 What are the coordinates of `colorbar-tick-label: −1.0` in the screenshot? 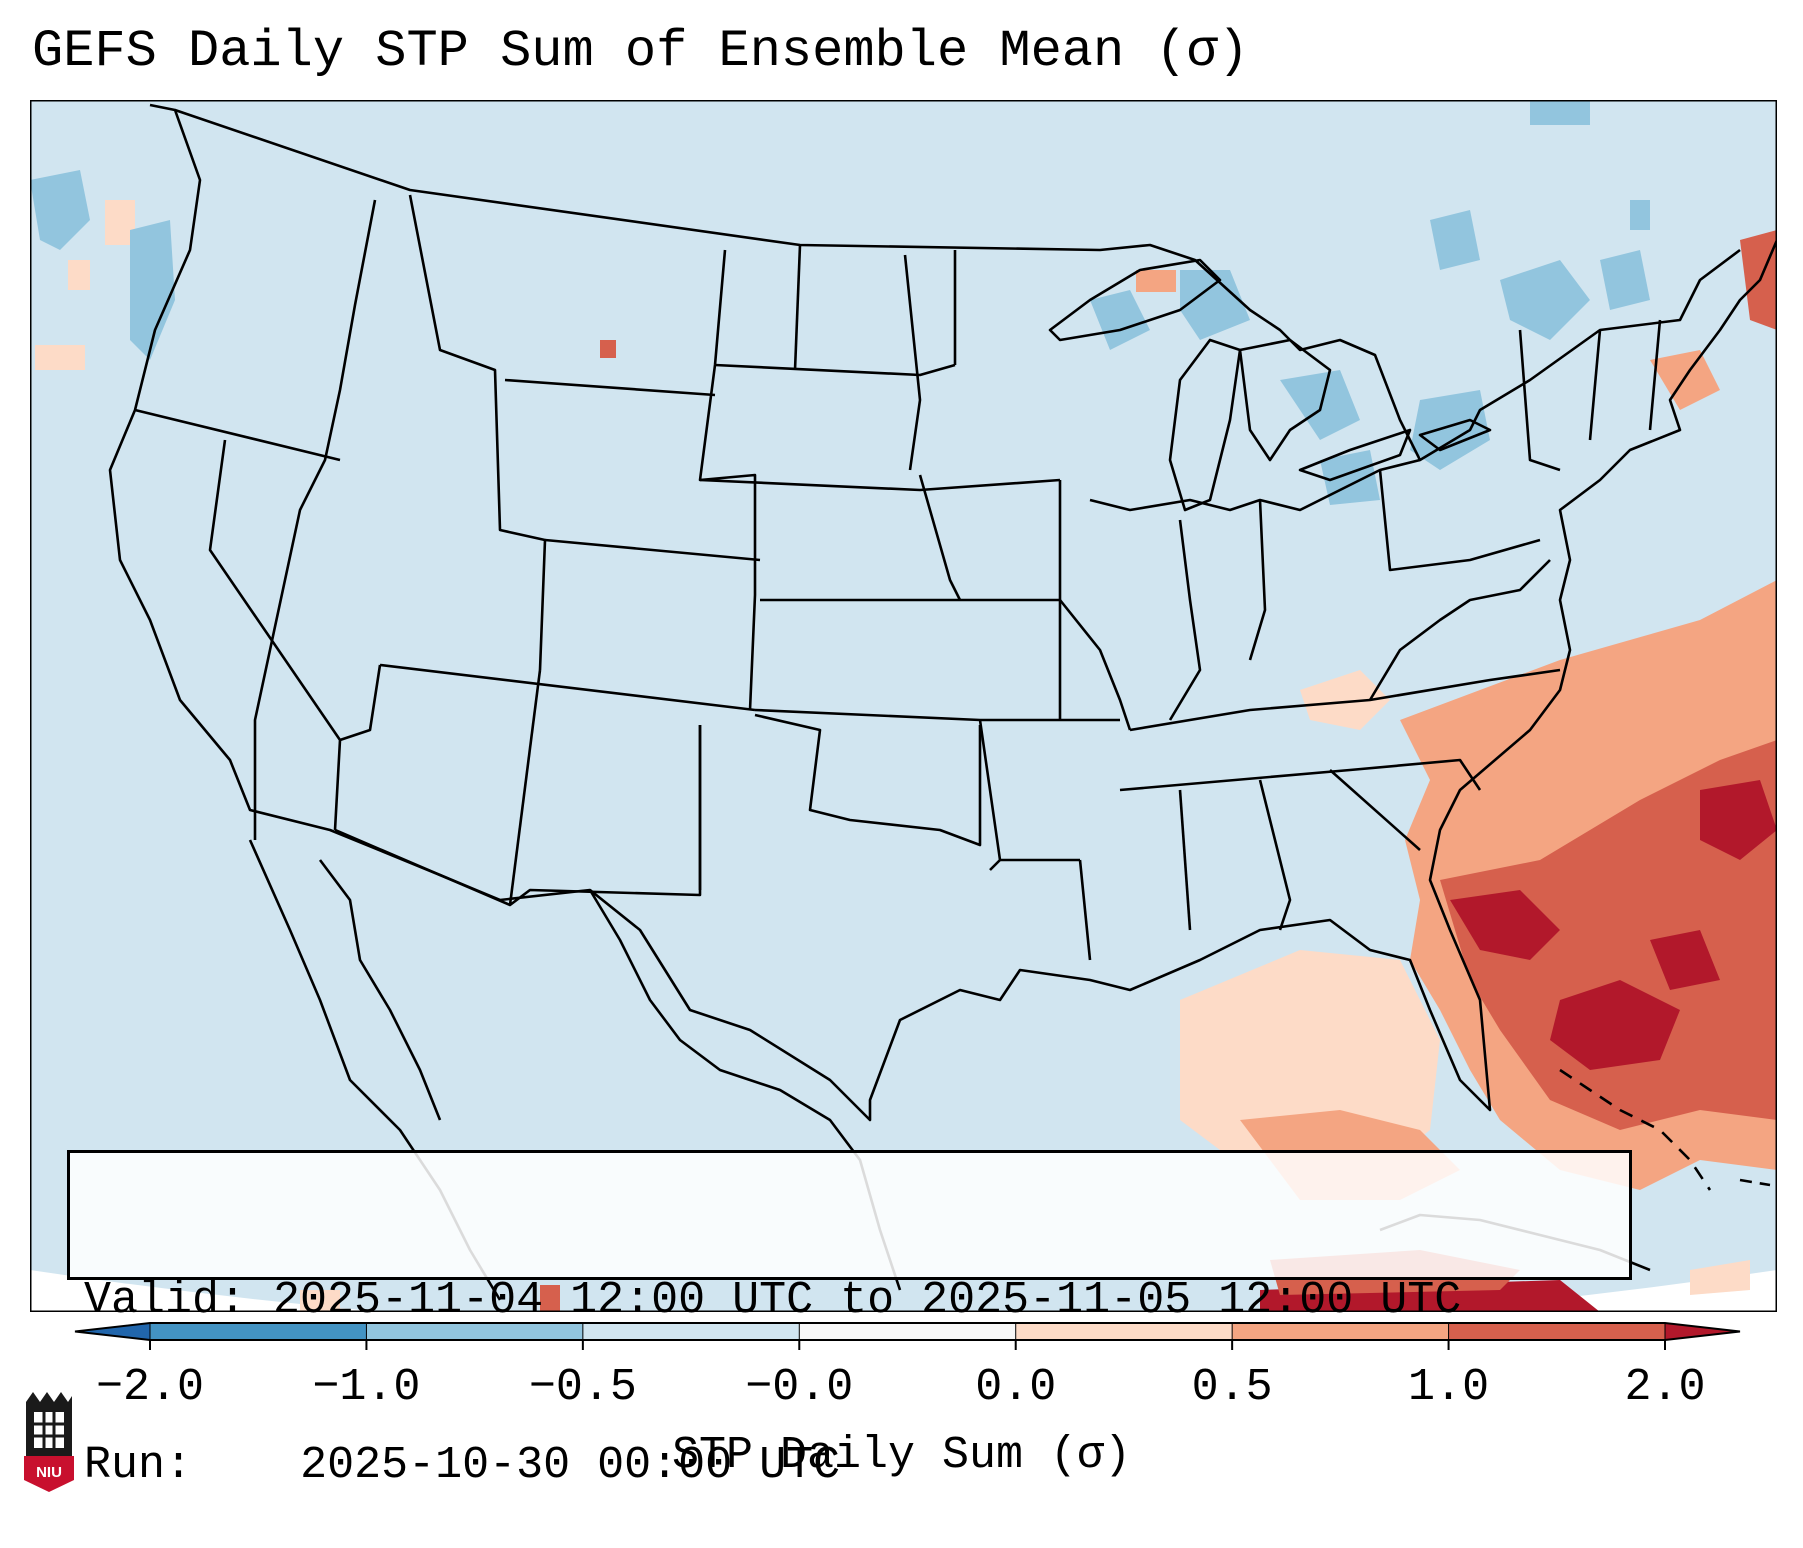 It's located at (366, 1387).